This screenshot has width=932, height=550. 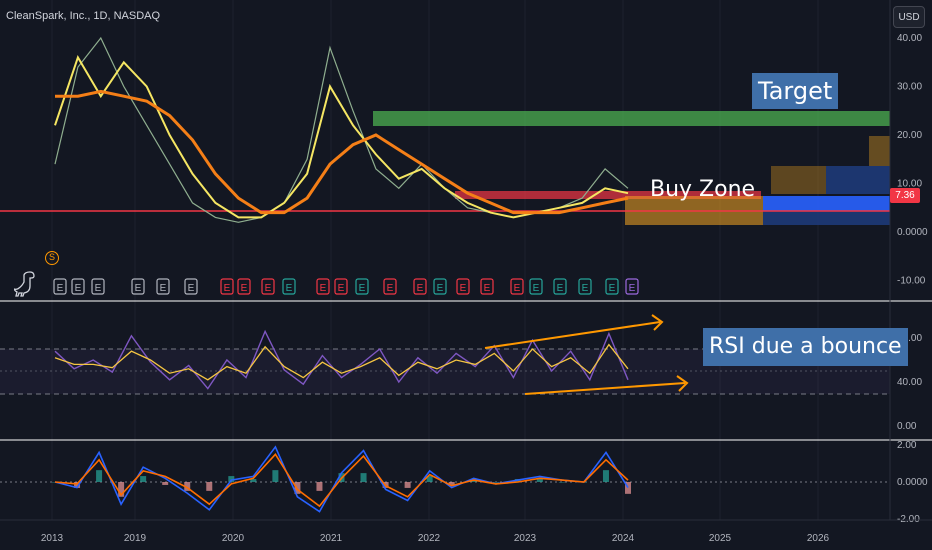 I want to click on symbol-header: CleanSpark, Inc., 1D, NASDAQ, so click(x=83, y=16).